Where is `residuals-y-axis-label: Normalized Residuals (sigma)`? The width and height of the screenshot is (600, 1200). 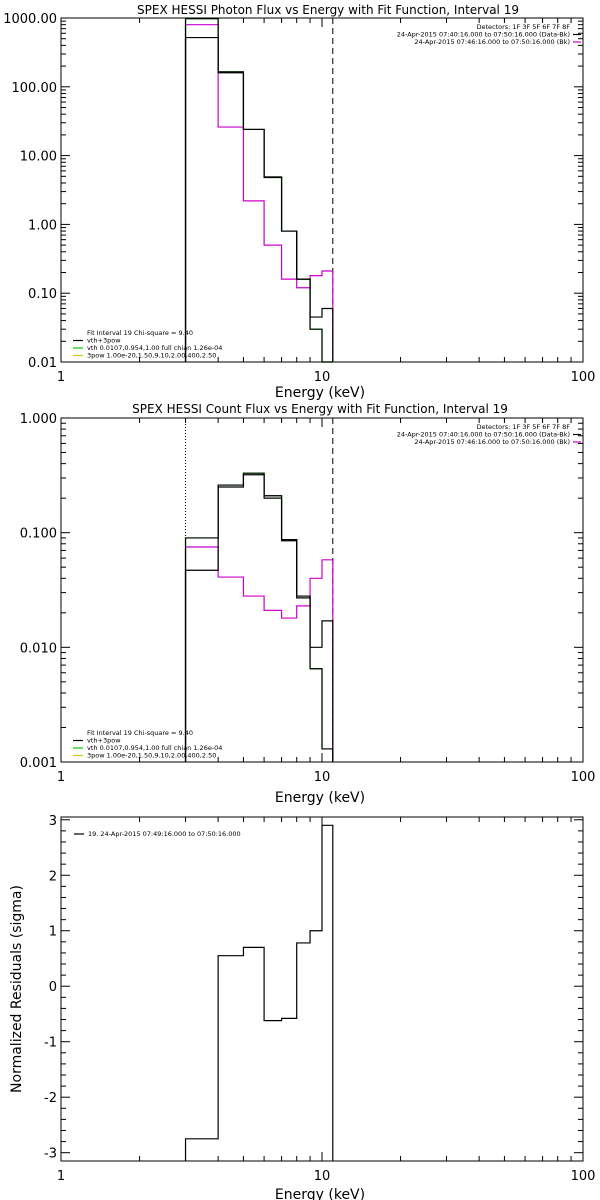
residuals-y-axis-label: Normalized Residuals (sigma) is located at coordinates (17, 989).